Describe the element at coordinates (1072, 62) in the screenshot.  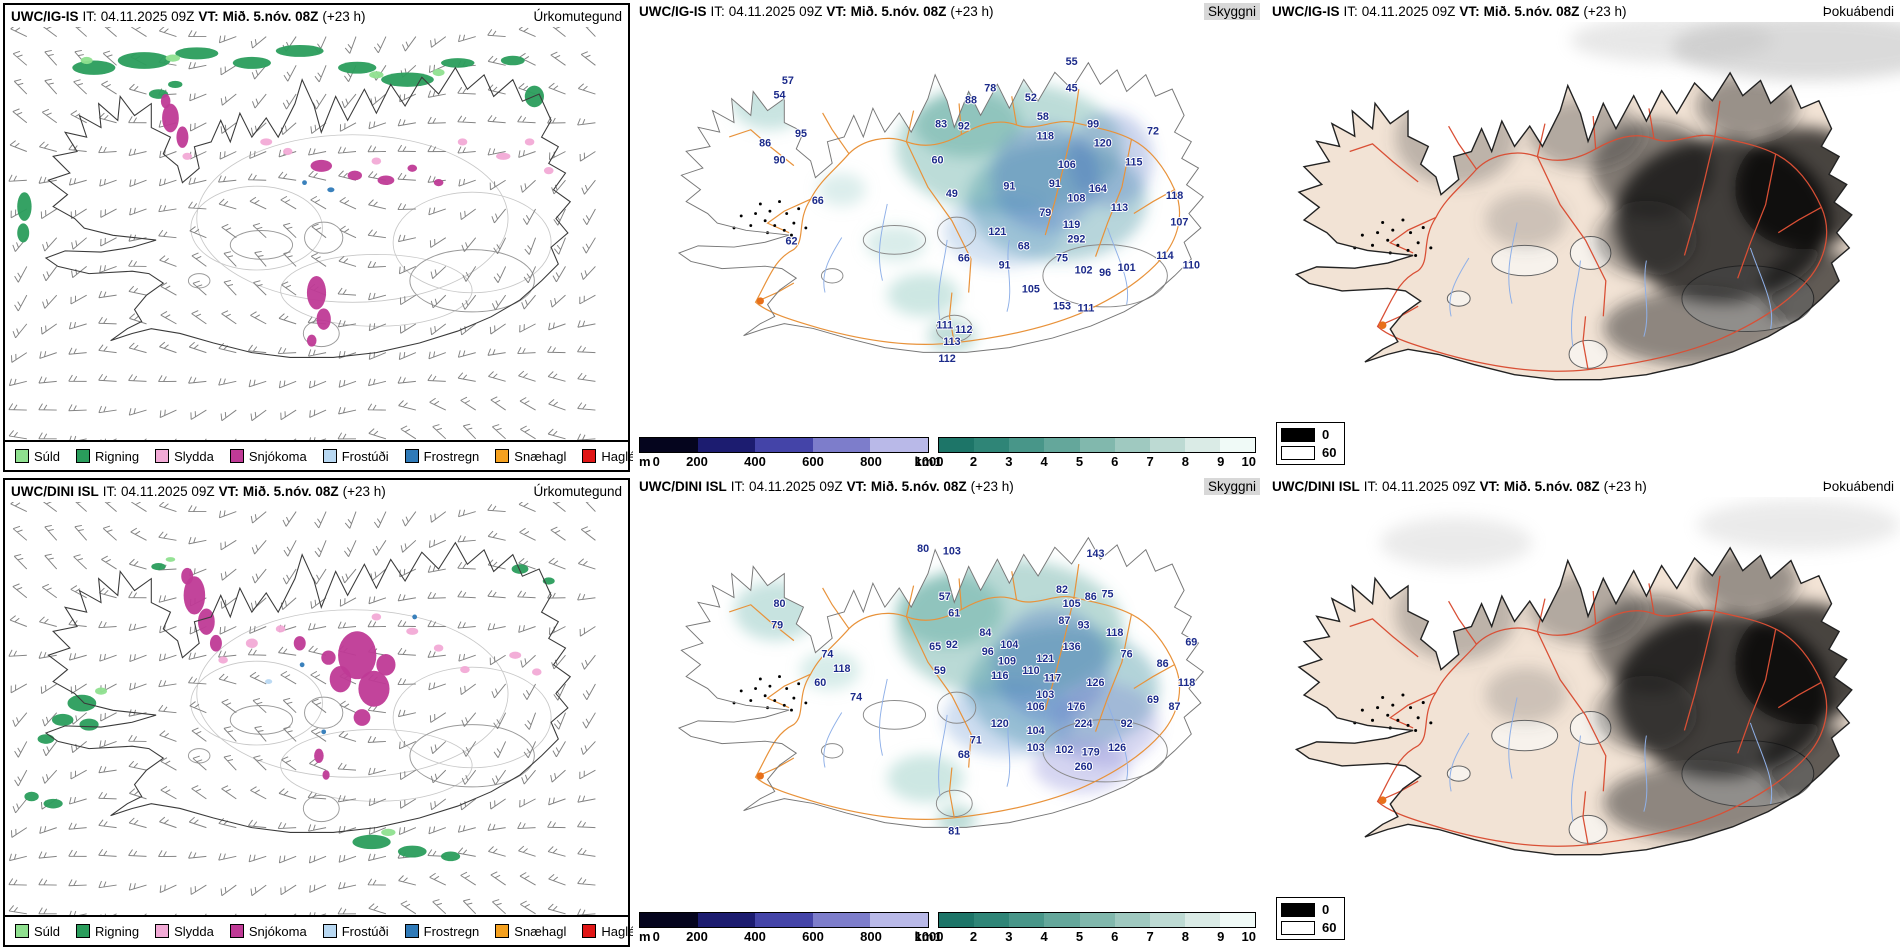
I see `visibility-value: 55` at that location.